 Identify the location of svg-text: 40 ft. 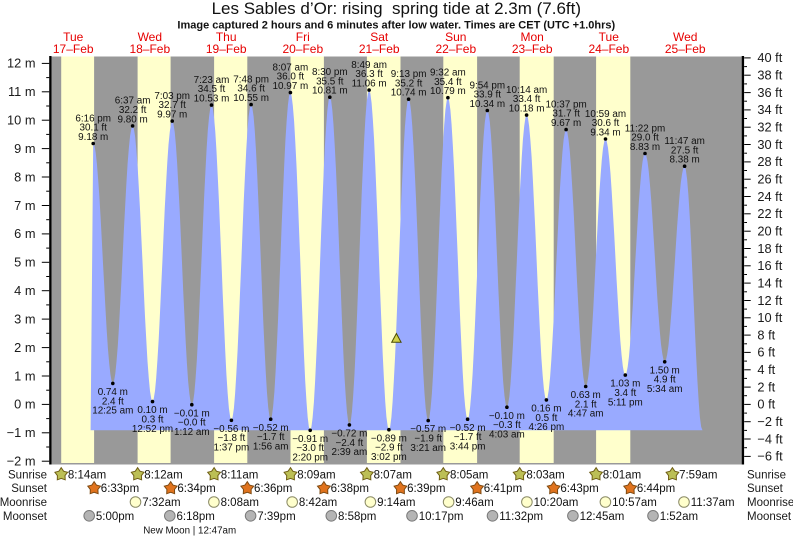
(769, 57).